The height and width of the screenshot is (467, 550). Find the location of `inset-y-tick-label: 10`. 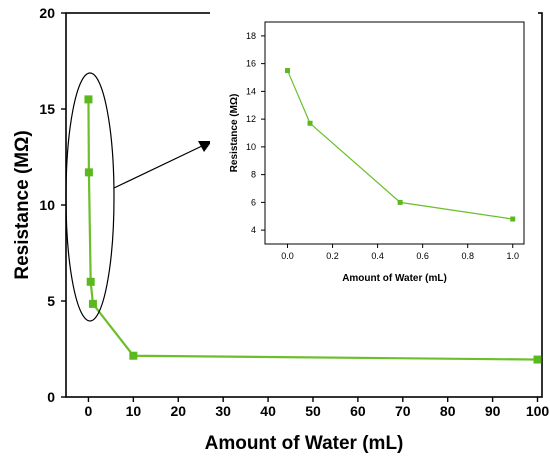

inset-y-tick-label: 10 is located at coordinates (251, 147).